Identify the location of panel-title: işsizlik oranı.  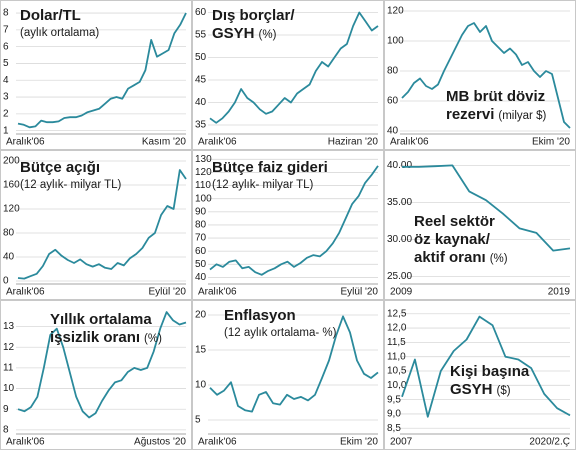
(95, 337).